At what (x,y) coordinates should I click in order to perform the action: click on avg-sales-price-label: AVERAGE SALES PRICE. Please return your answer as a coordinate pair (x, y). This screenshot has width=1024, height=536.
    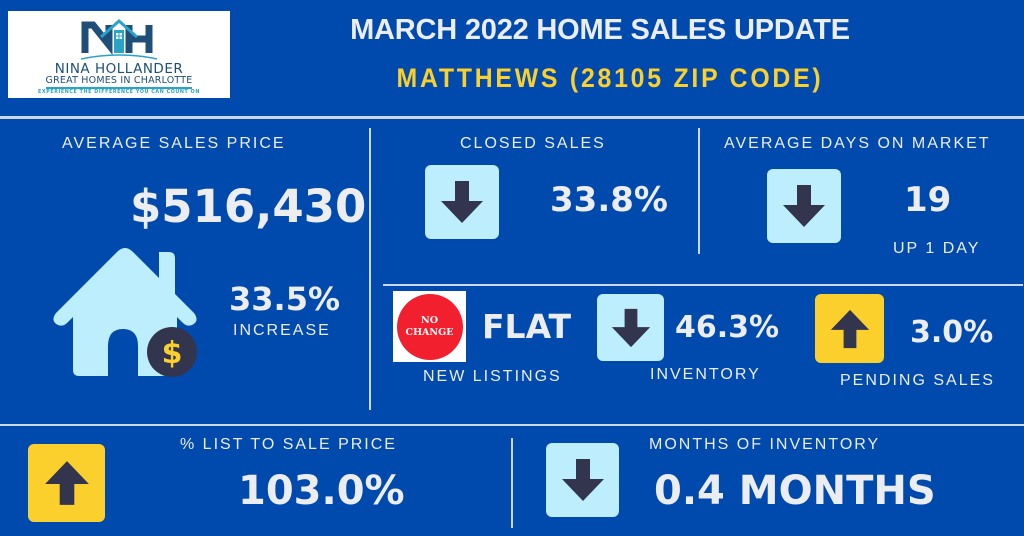
    Looking at the image, I should click on (174, 143).